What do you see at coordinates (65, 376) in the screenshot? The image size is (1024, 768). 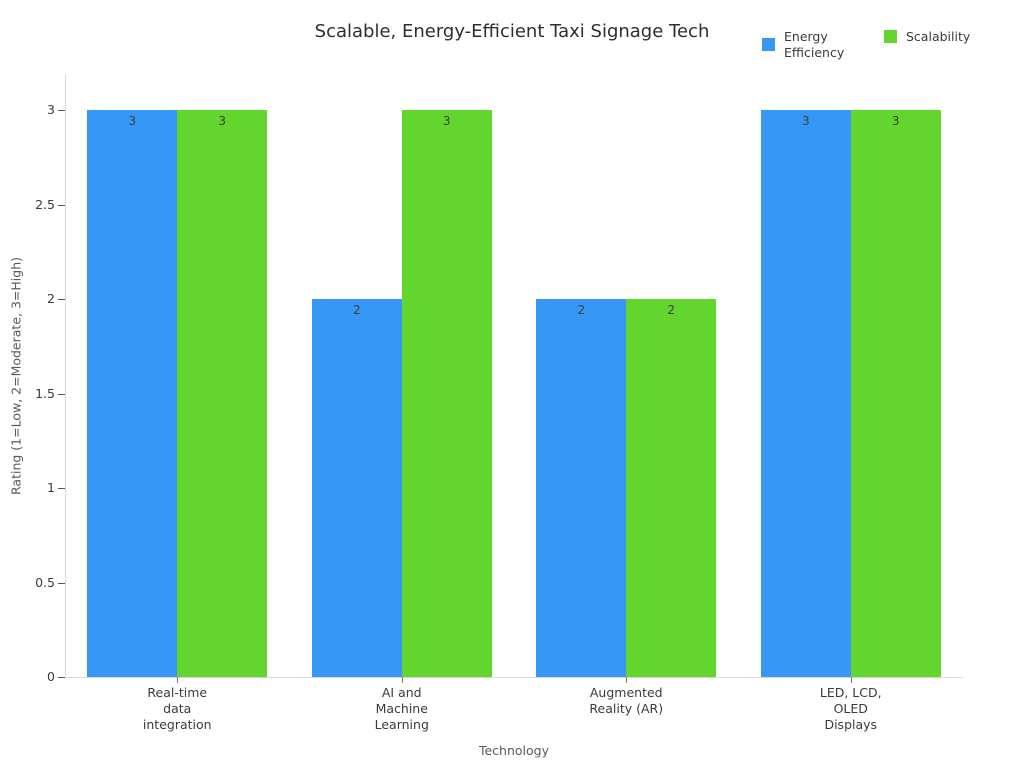 I see `y-axis-line` at bounding box center [65, 376].